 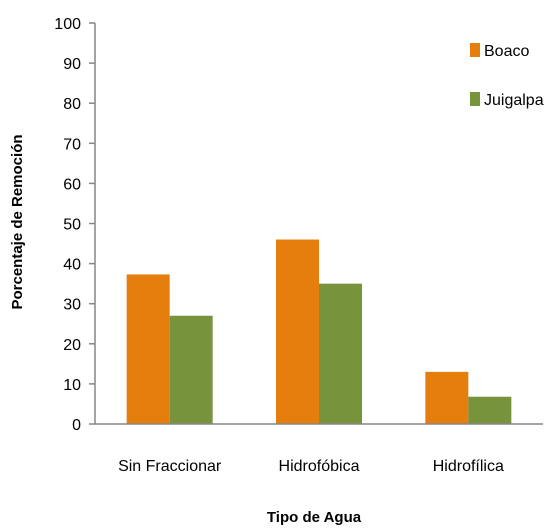 I want to click on y-tick-label: 50, so click(x=72, y=225).